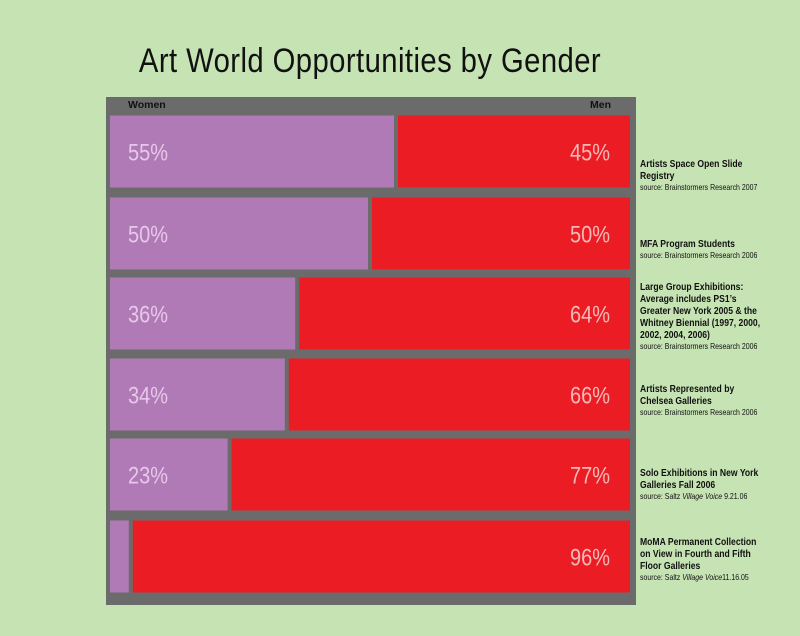 This screenshot has width=800, height=636. I want to click on category-text-0: Artists Space Open Slide Registry, so click(691, 170).